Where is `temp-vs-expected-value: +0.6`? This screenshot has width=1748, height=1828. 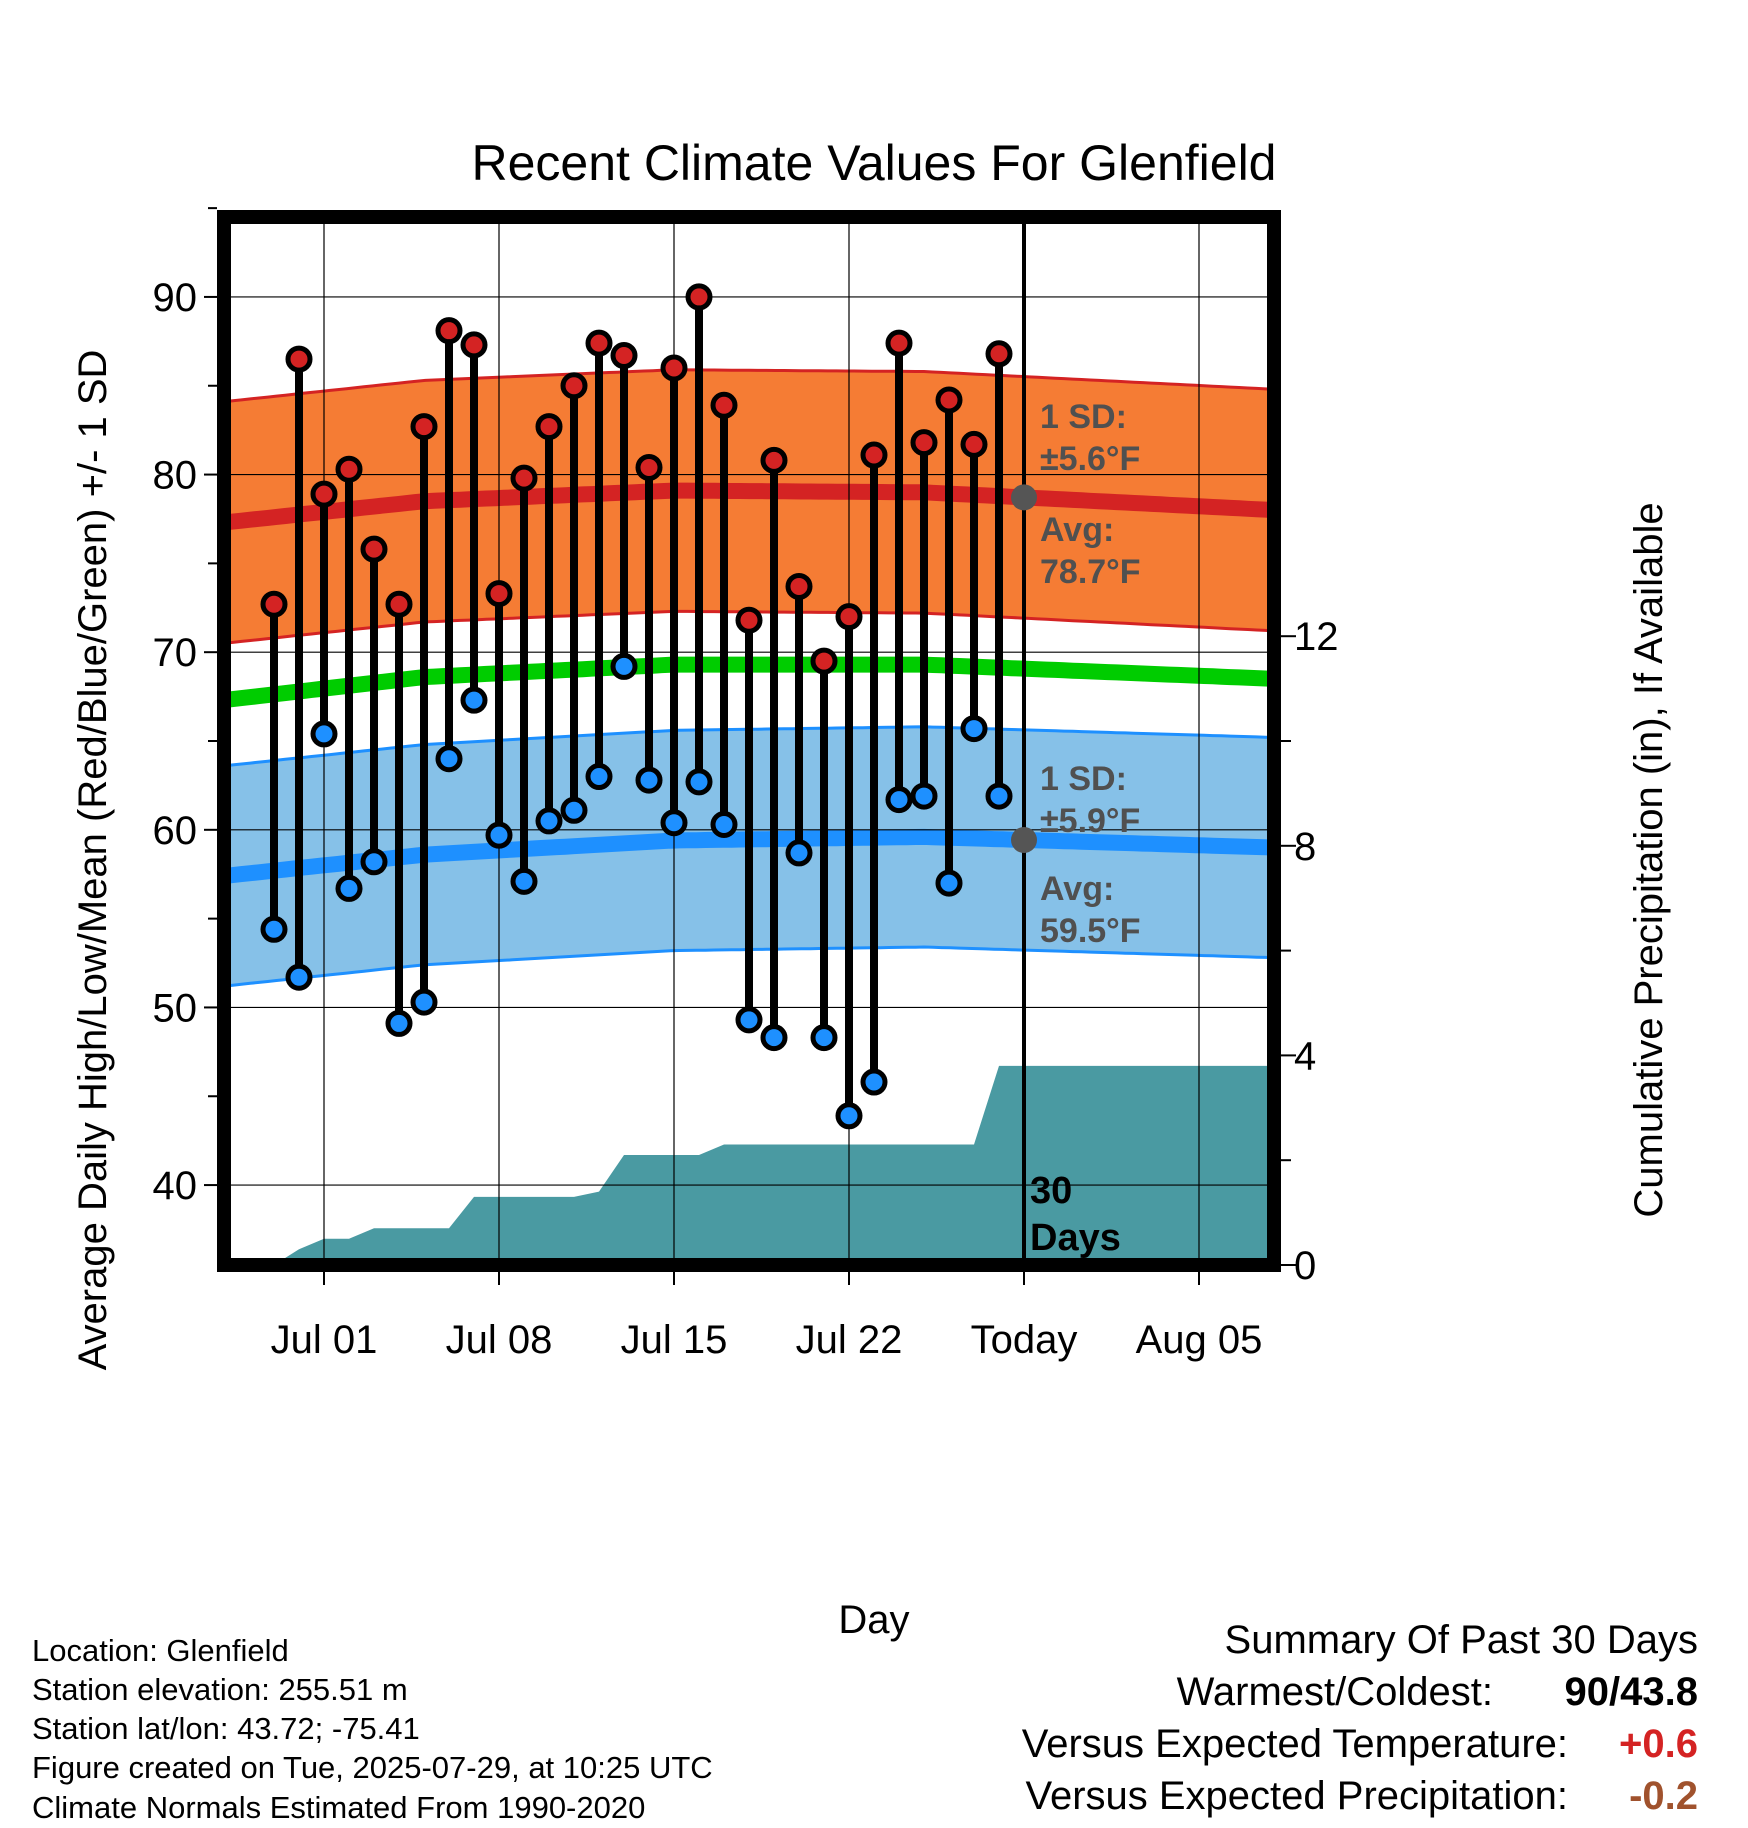
temp-vs-expected-value: +0.6 is located at coordinates (1658, 1744).